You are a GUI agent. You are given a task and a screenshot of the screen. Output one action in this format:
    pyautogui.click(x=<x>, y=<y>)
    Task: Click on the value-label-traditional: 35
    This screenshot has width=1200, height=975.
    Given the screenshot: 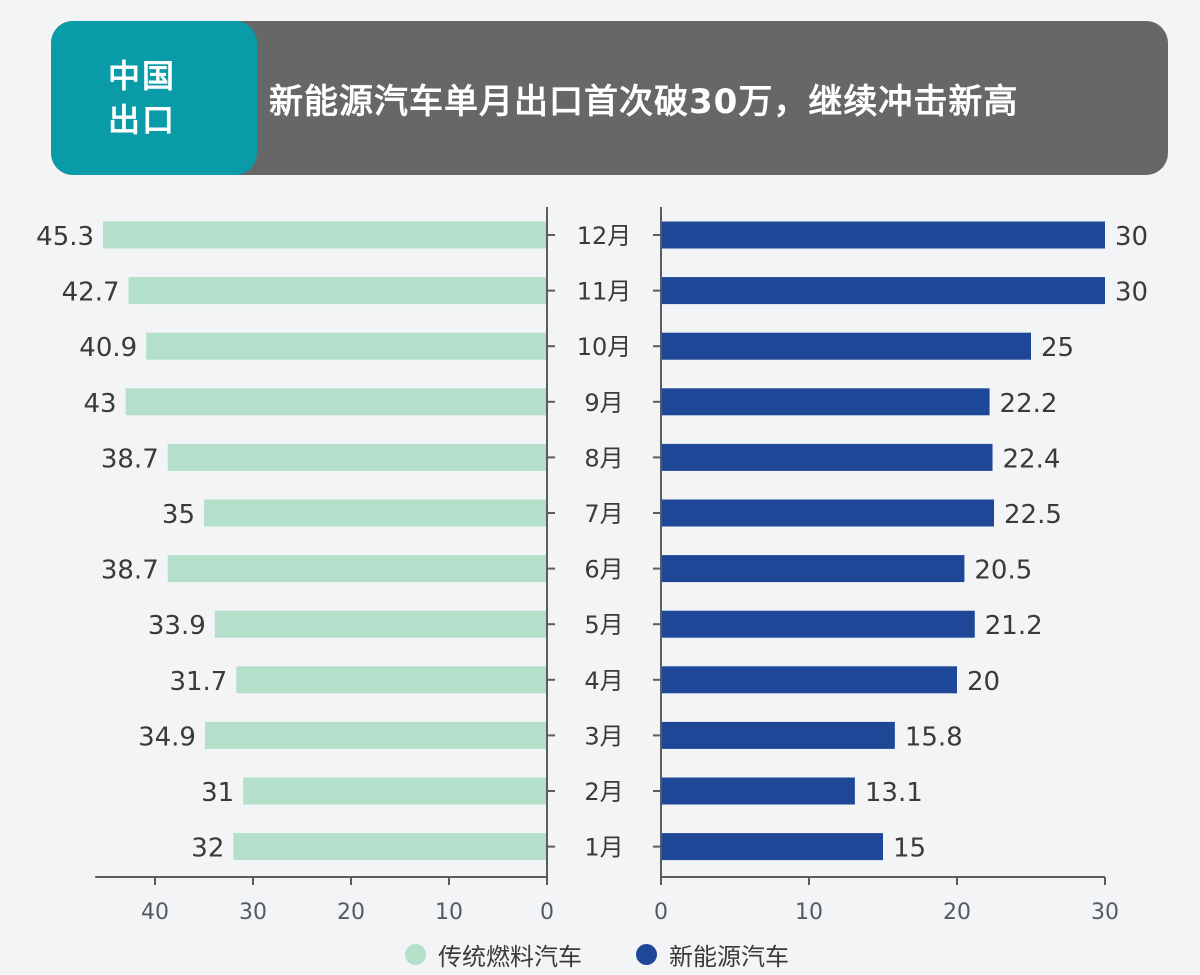 What is the action you would take?
    pyautogui.click(x=178, y=515)
    